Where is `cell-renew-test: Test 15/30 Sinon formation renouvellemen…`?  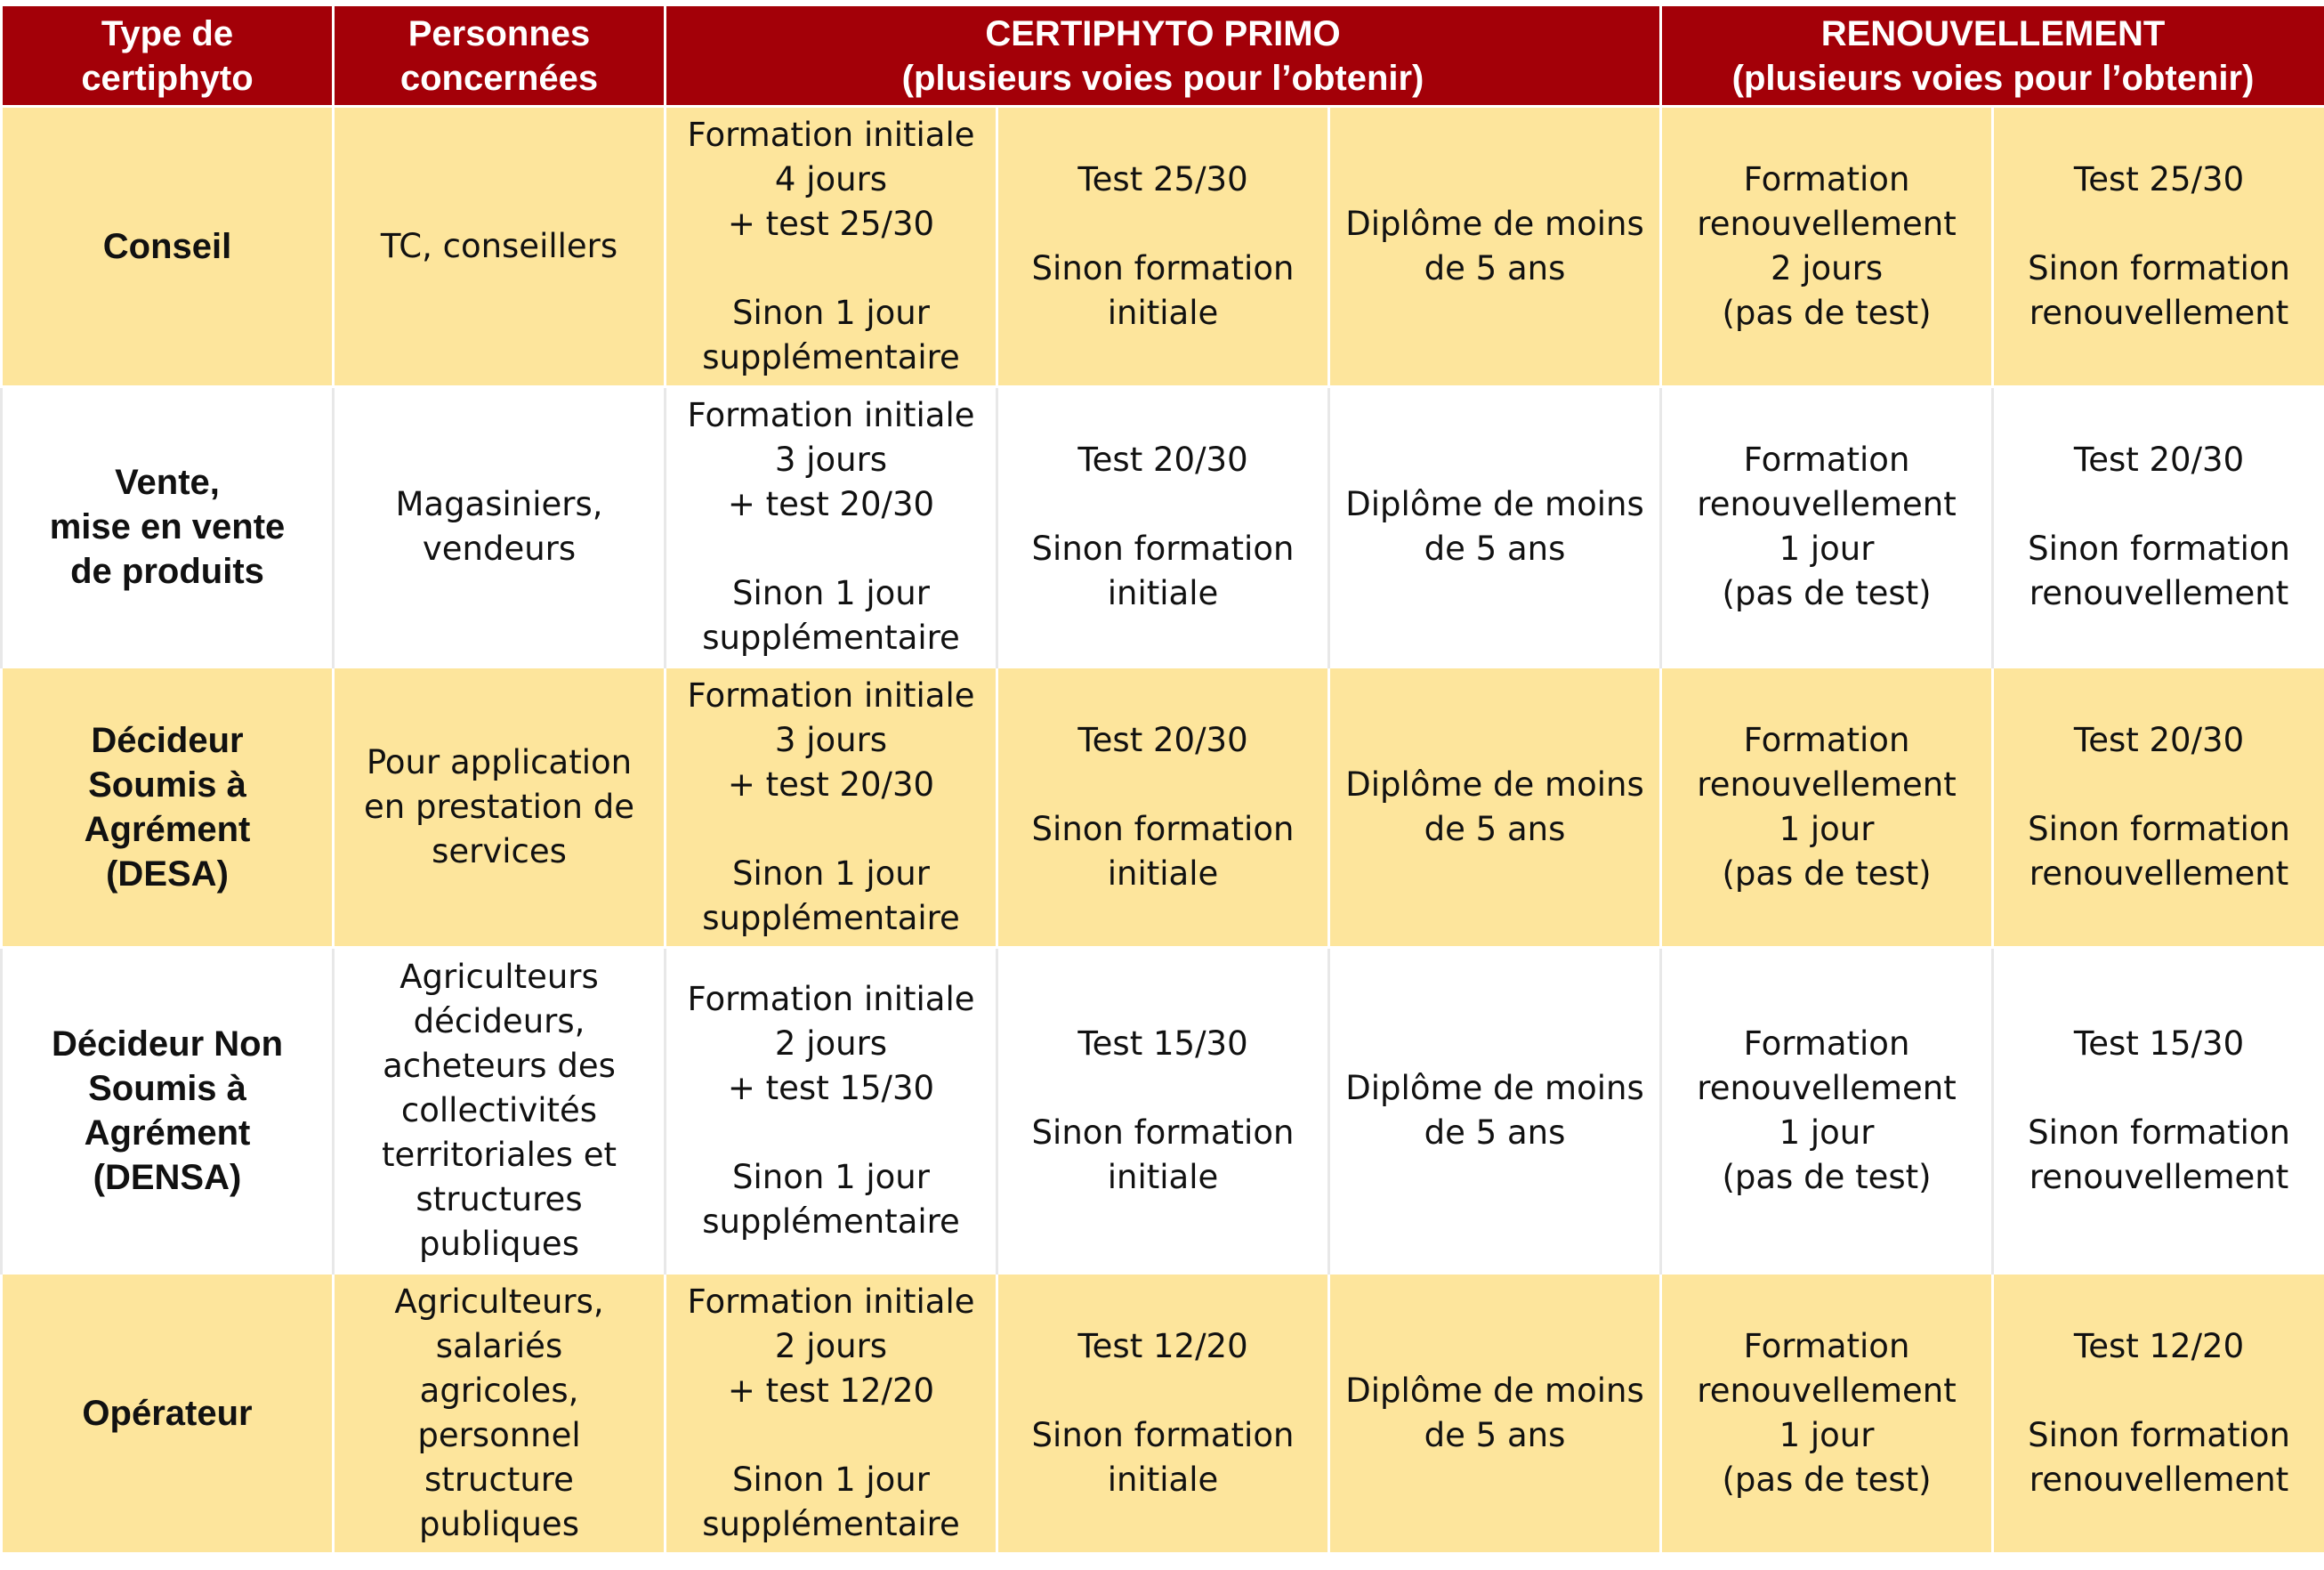
cell-renew-test: Test 15/30 Sinon formation renouvellemen… is located at coordinates (2157, 1110).